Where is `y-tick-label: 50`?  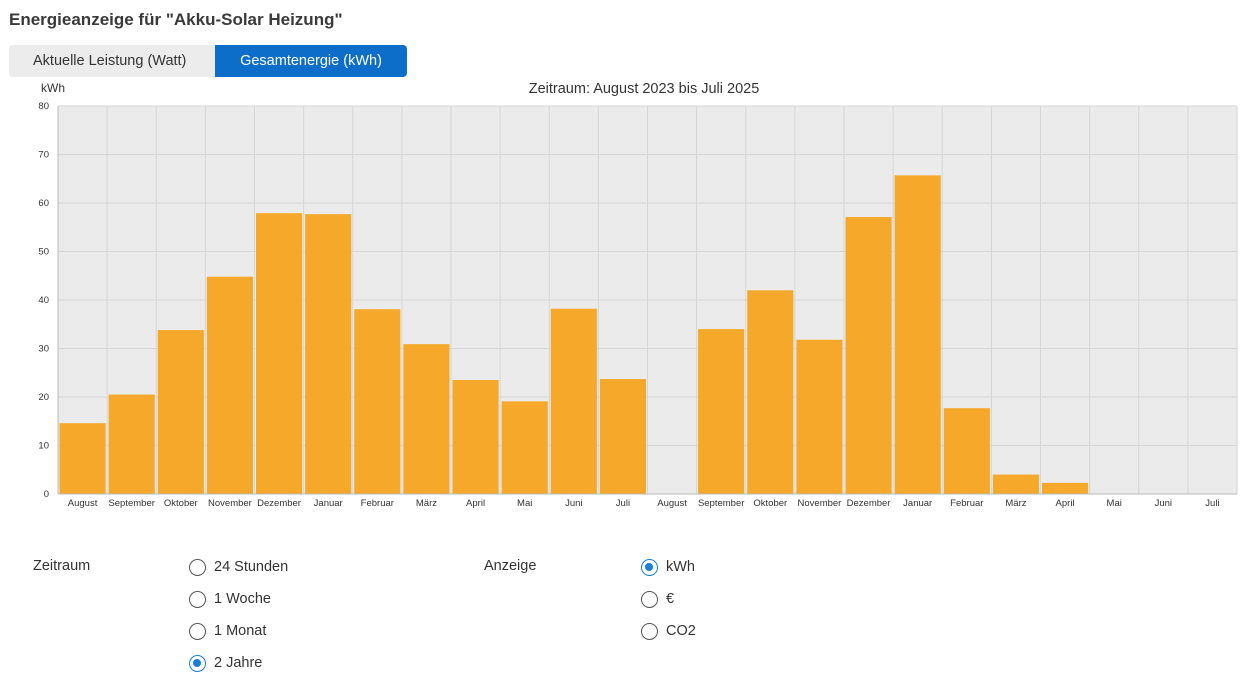 y-tick-label: 50 is located at coordinates (43, 252).